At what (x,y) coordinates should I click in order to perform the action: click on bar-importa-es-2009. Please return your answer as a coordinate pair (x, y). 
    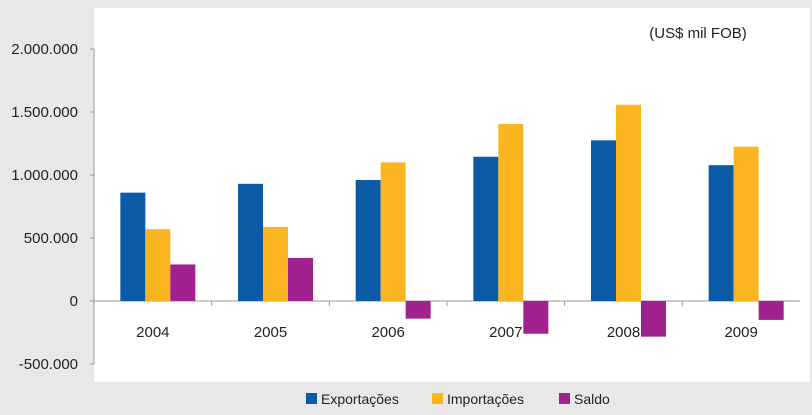
    Looking at the image, I should click on (746, 223).